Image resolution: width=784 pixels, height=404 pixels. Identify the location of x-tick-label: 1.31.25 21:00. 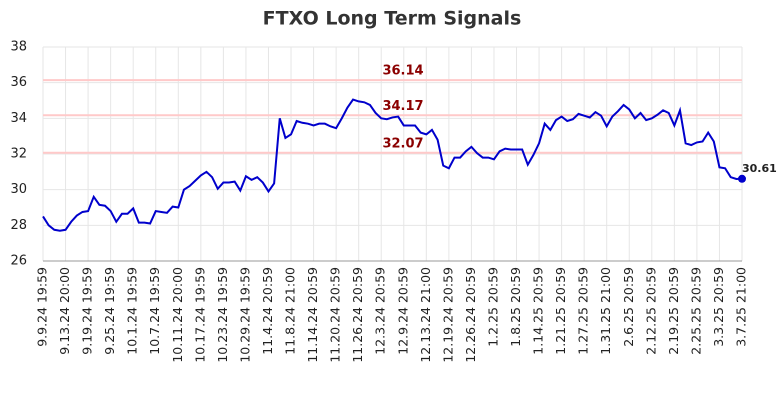
(605, 311).